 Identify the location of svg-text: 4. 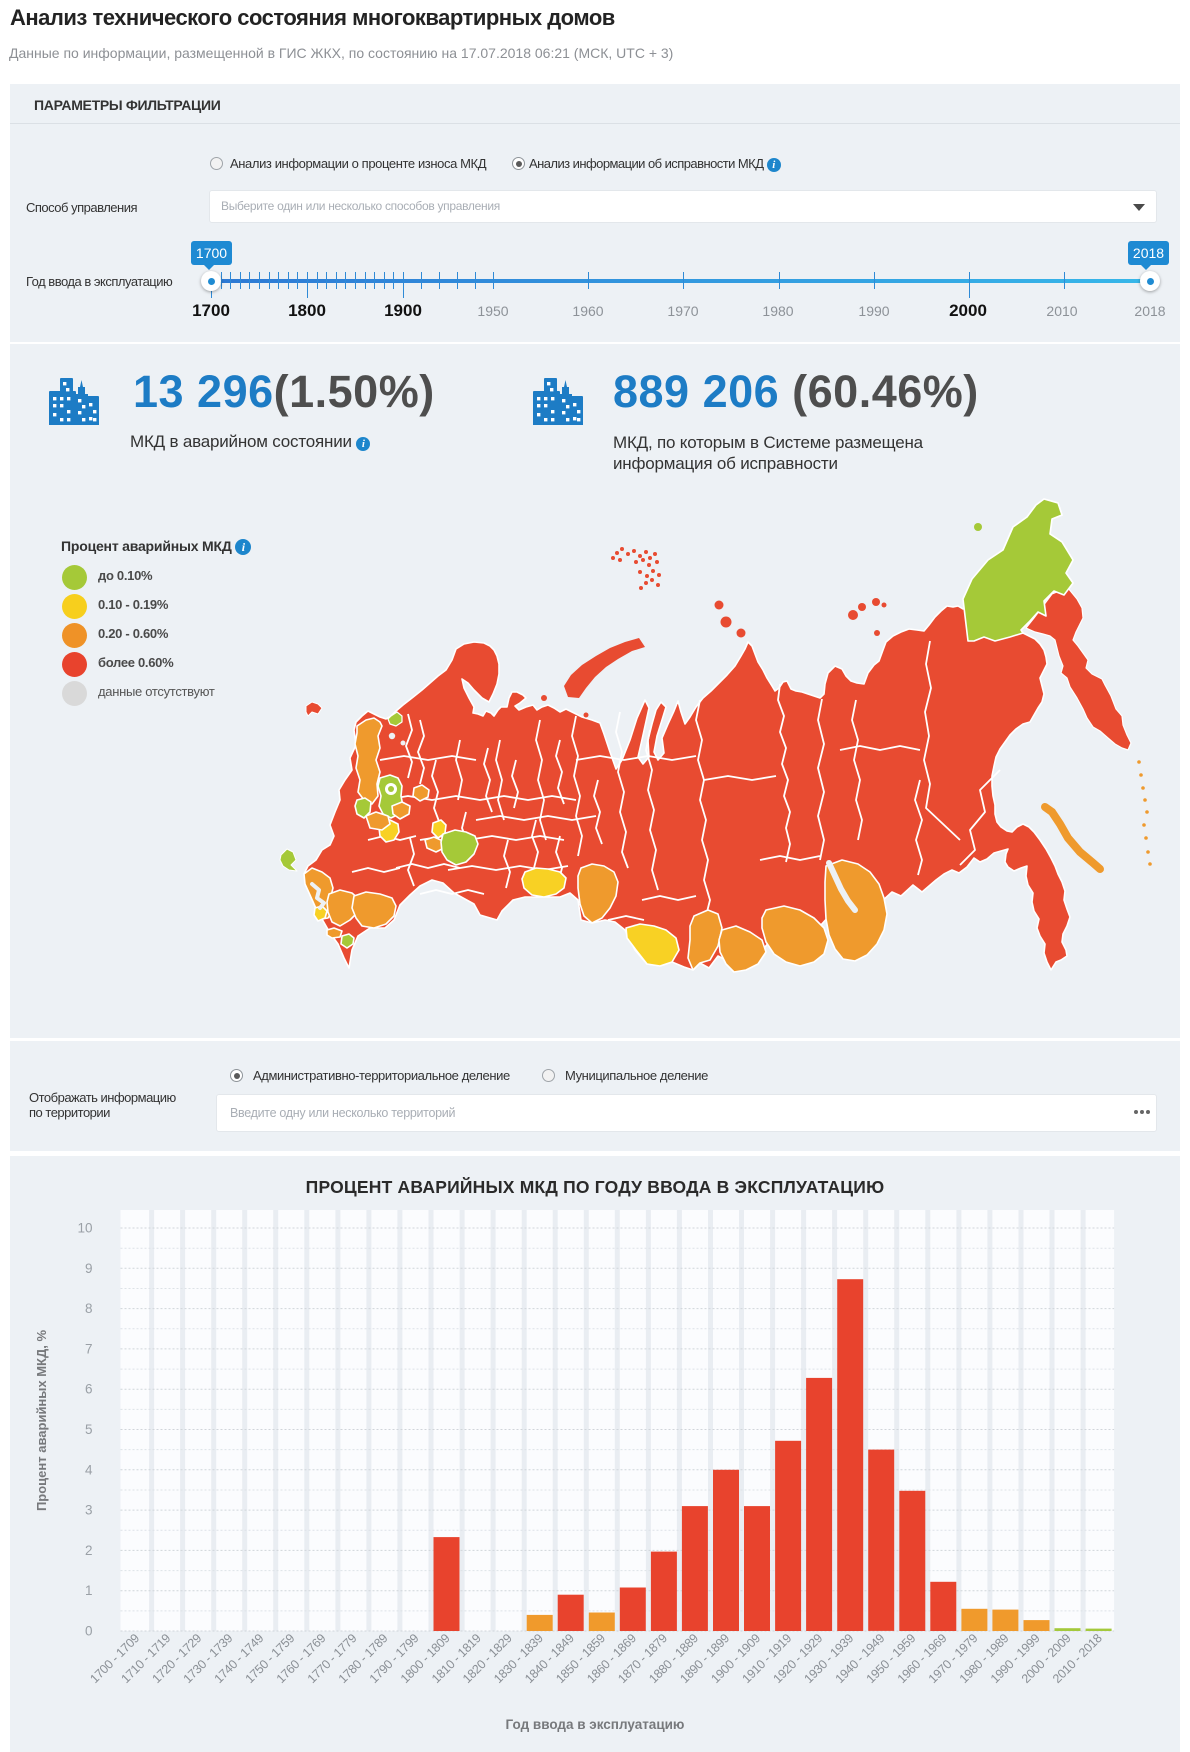
(89, 1469).